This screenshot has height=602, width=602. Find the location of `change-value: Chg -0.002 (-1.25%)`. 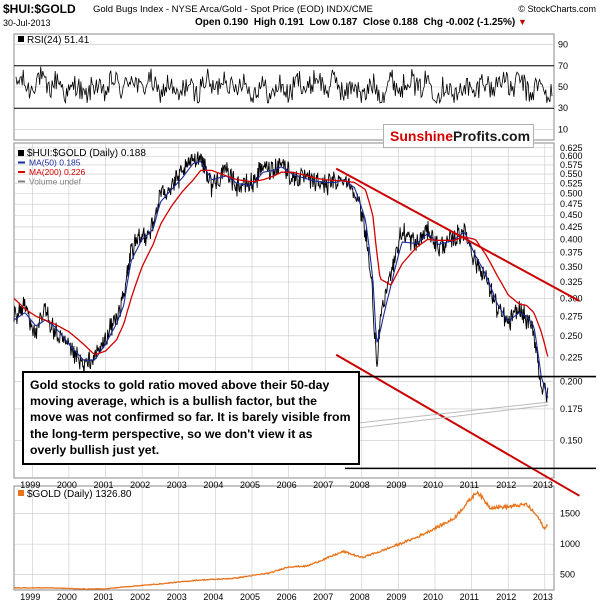

change-value: Chg -0.002 (-1.25%) is located at coordinates (469, 22).